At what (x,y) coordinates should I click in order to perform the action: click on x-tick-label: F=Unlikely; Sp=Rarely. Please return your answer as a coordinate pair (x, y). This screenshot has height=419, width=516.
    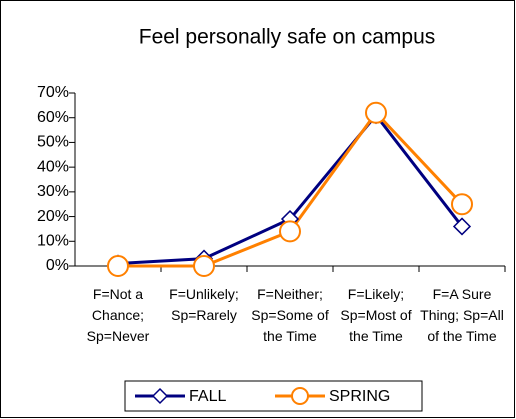
    Looking at the image, I should click on (204, 304).